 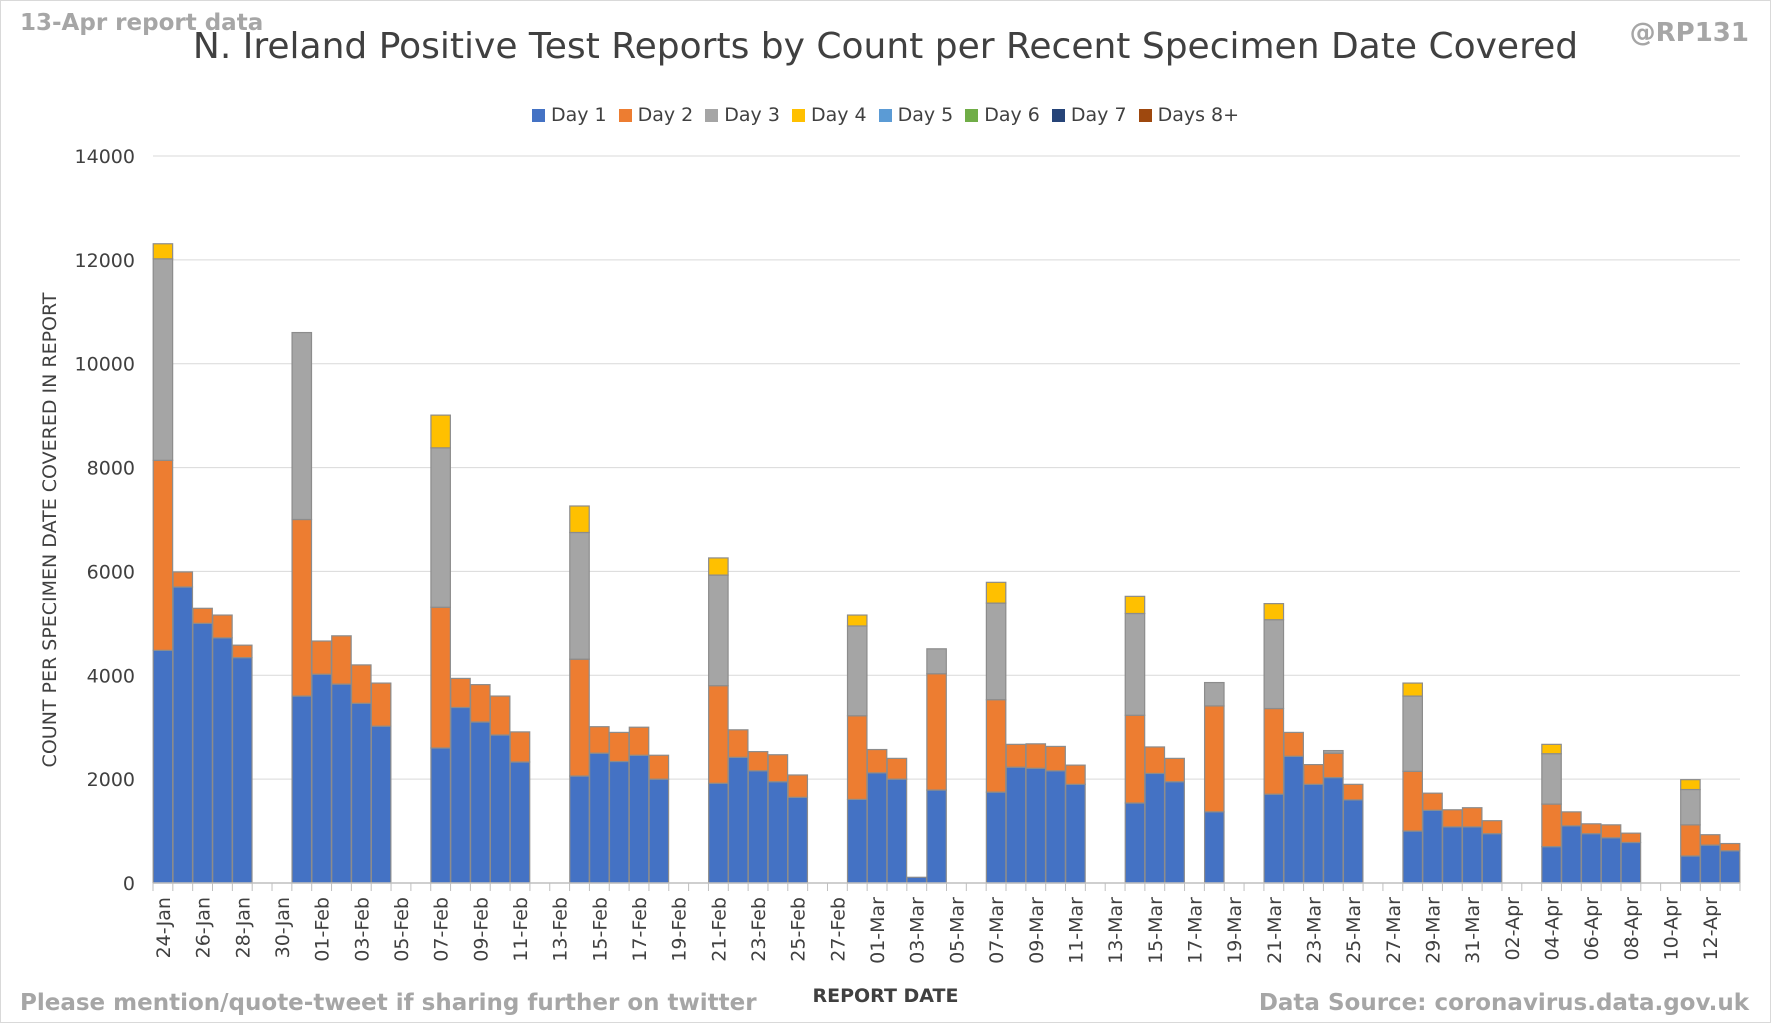 I want to click on legend-item-day-3: Day 3, so click(x=742, y=115).